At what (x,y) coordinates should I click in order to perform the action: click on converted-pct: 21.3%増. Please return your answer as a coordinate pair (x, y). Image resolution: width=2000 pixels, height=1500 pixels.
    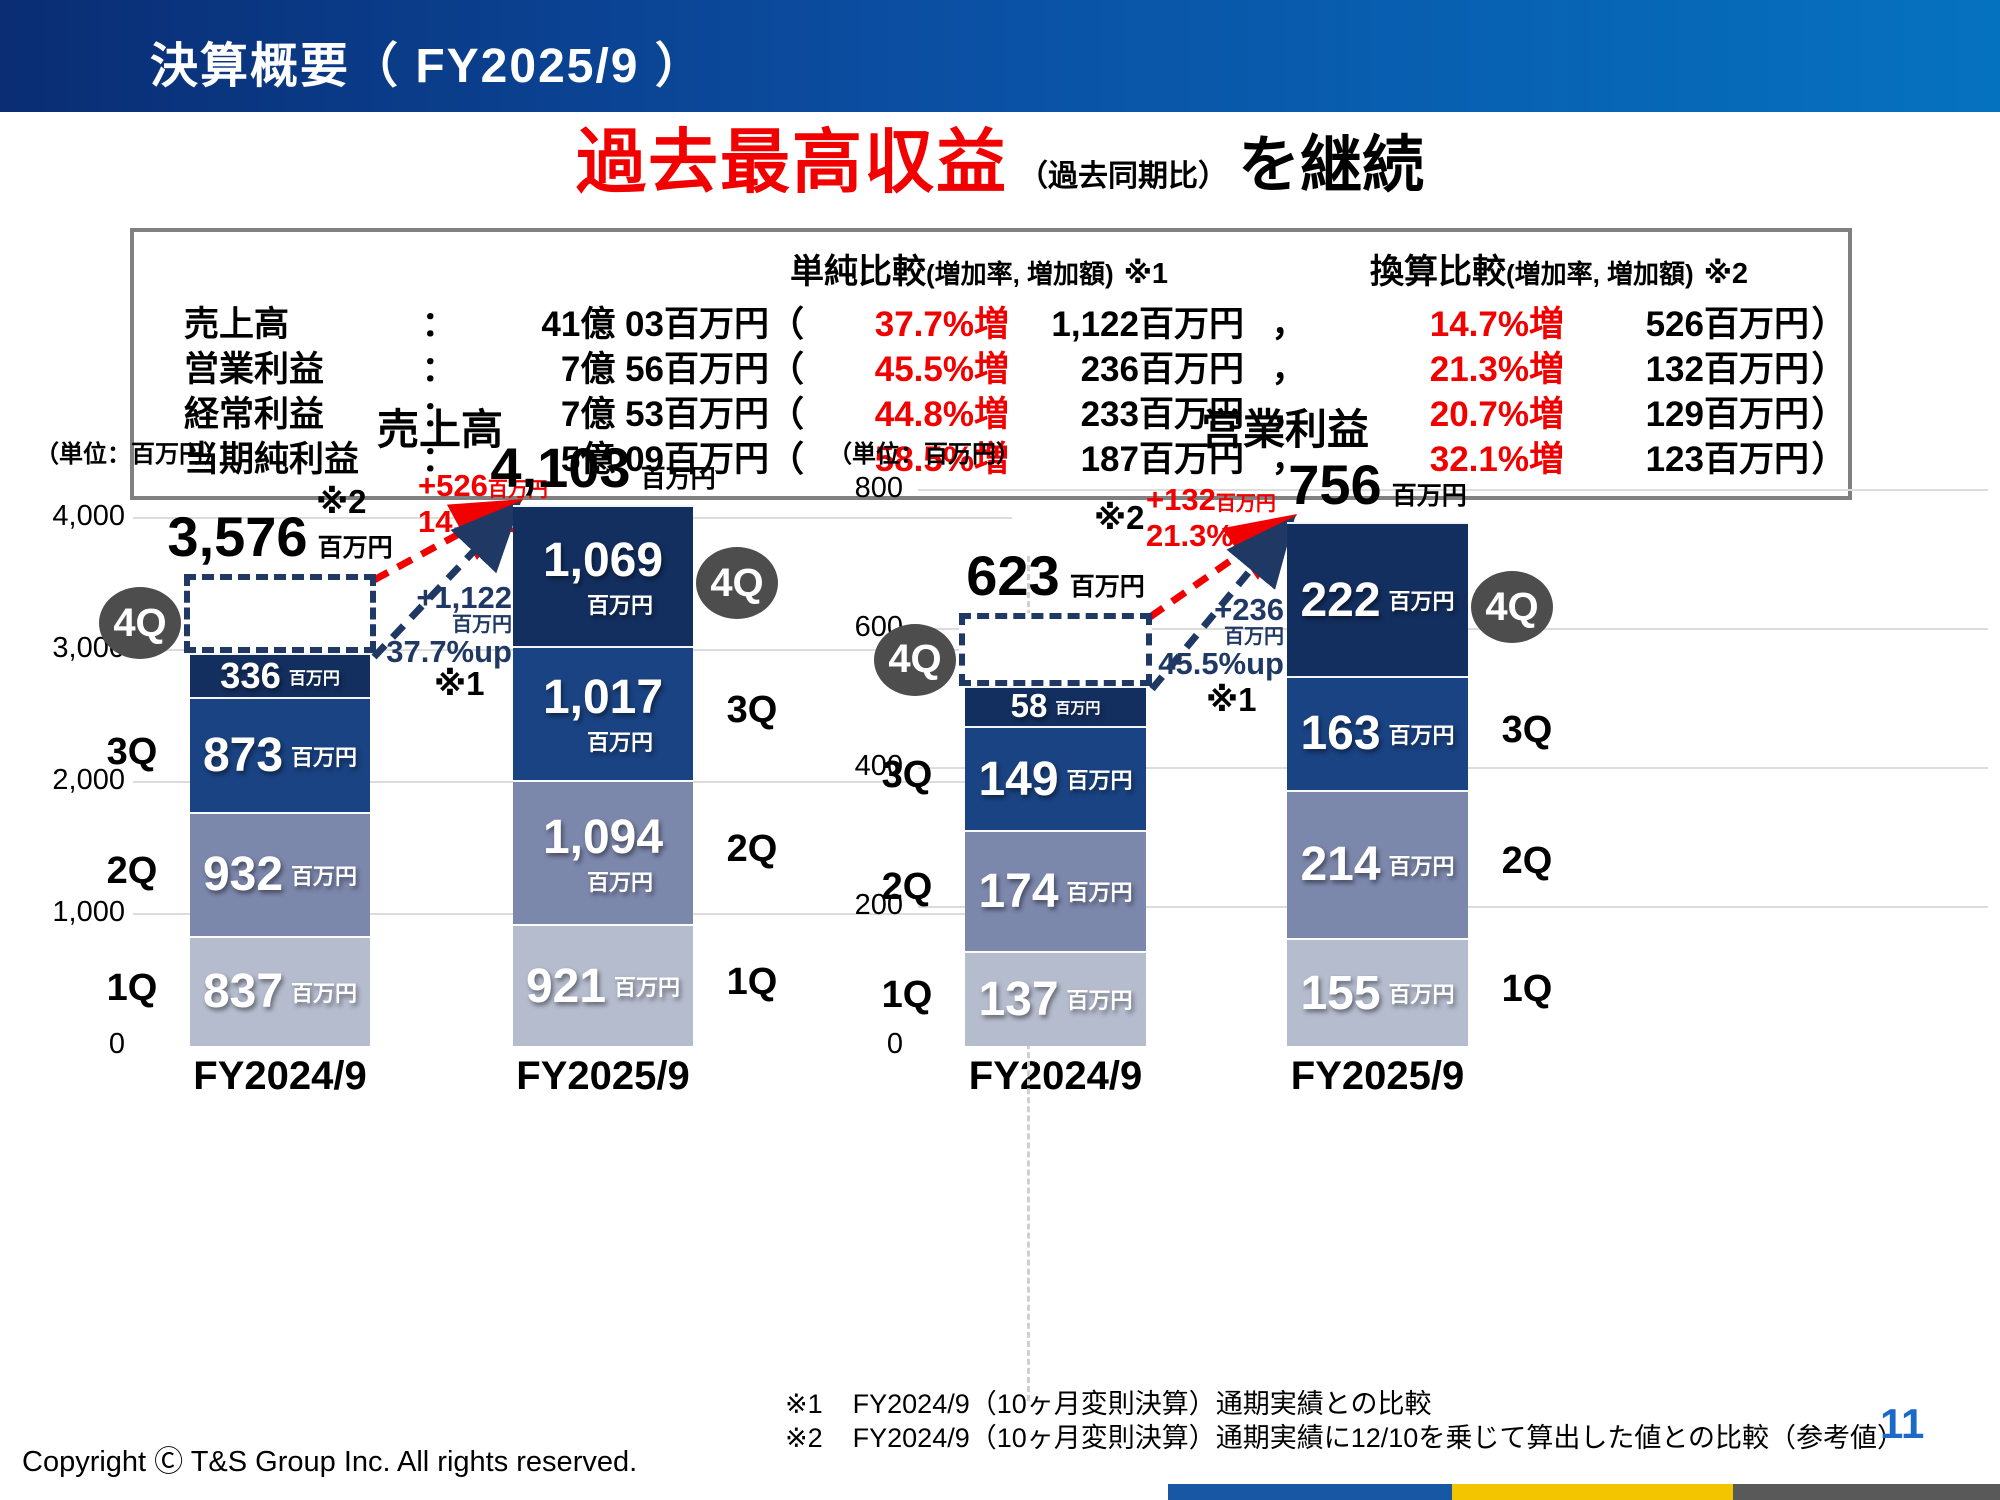
    Looking at the image, I should click on (1496, 369).